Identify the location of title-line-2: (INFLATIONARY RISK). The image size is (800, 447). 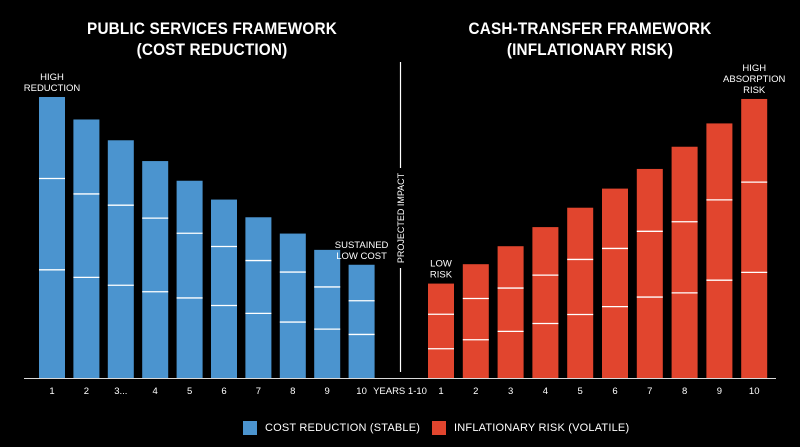
(590, 49).